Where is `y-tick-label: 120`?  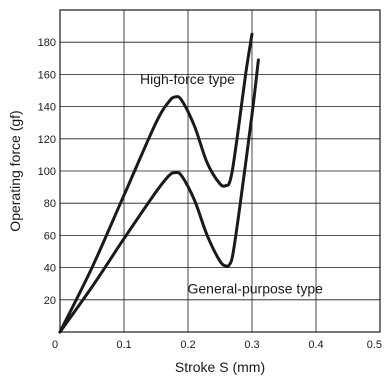
y-tick-label: 120 is located at coordinates (47, 140).